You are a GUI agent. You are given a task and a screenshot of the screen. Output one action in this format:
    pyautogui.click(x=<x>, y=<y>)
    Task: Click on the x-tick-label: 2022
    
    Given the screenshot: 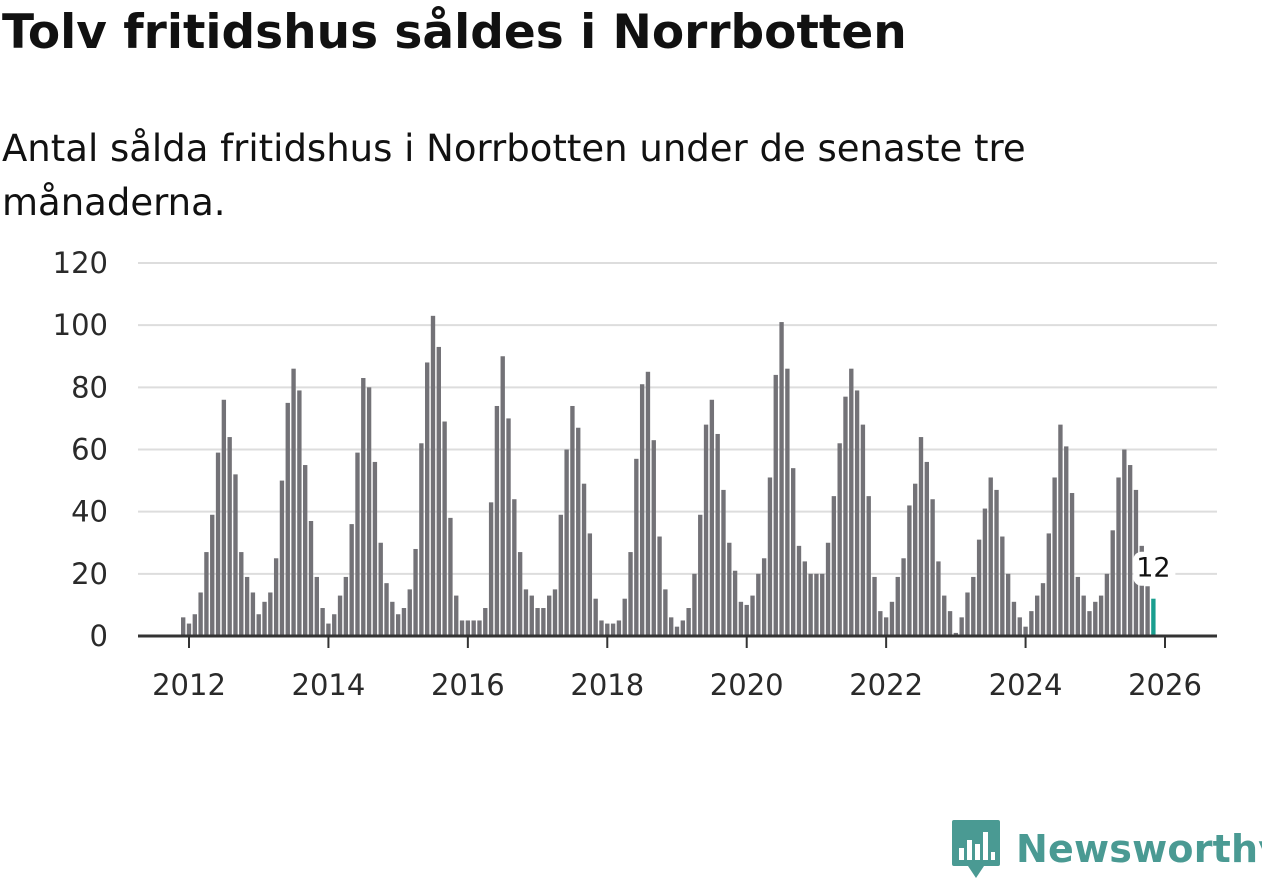 What is the action you would take?
    pyautogui.click(x=886, y=685)
    